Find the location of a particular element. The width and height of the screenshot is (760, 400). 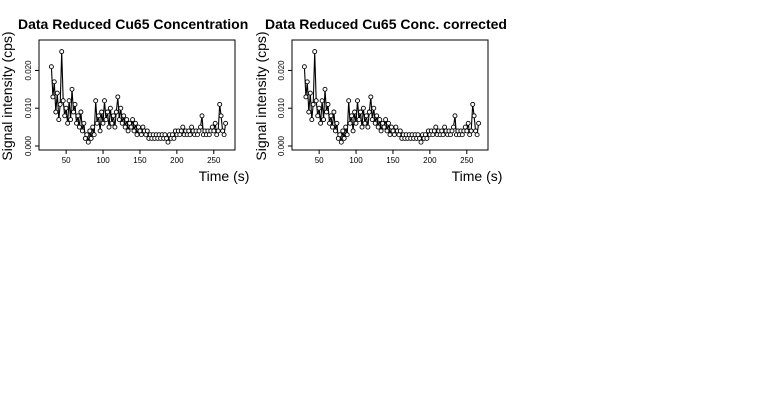

y-tick-label: 0.020 is located at coordinates (28, 70).